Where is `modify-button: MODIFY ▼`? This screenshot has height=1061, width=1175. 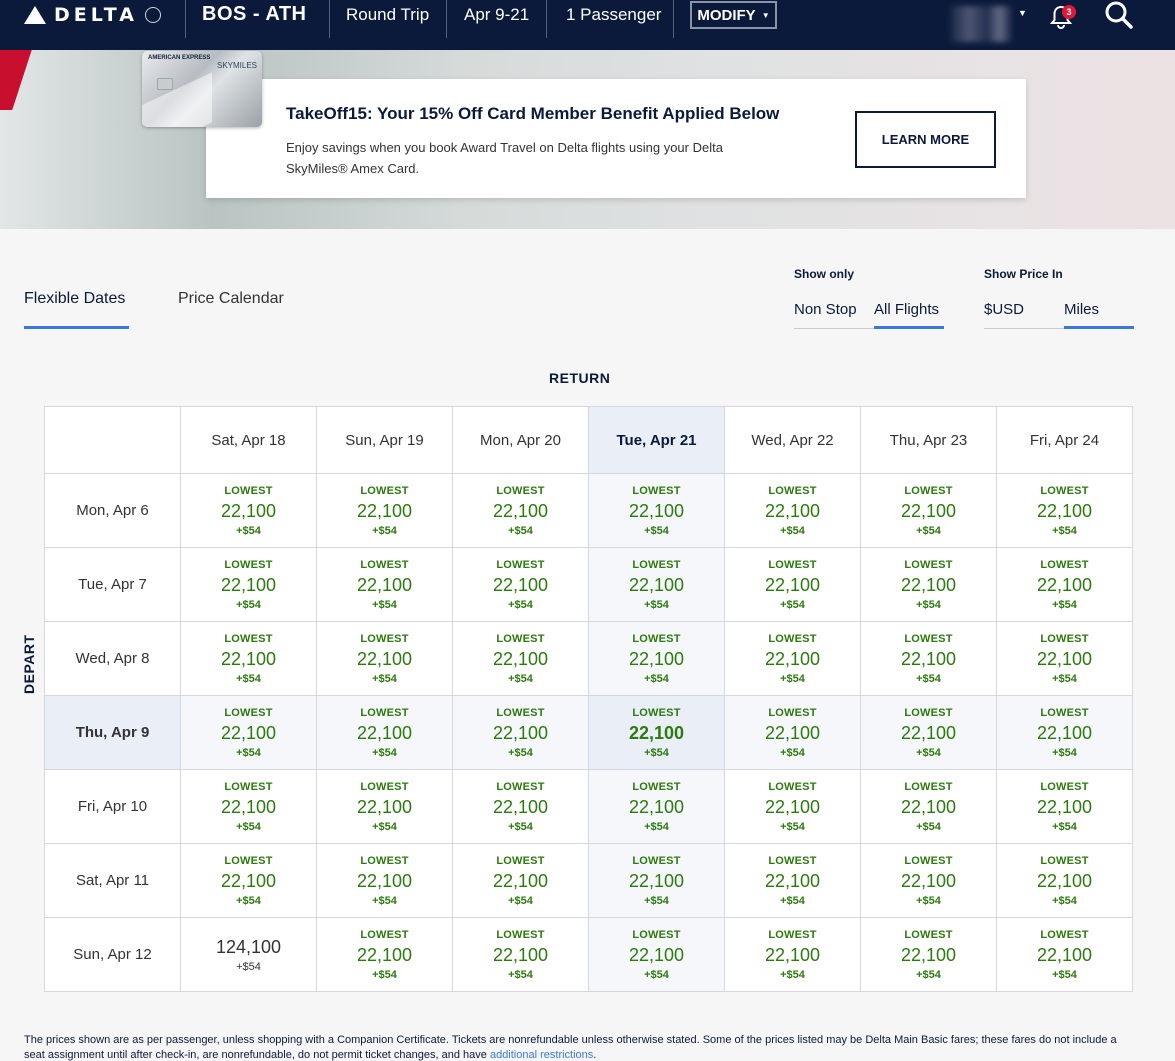
modify-button: MODIFY ▼ is located at coordinates (733, 15).